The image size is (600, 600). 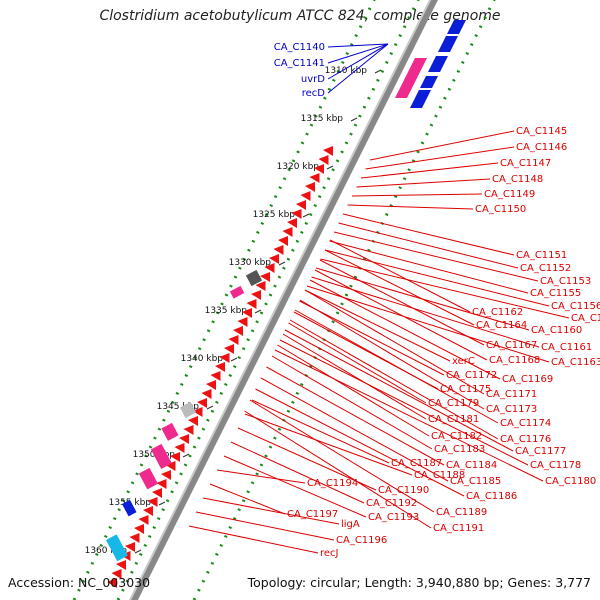 What do you see at coordinates (106, 551) in the screenshot?
I see `scale-tick-label: 1360 kbp` at bounding box center [106, 551].